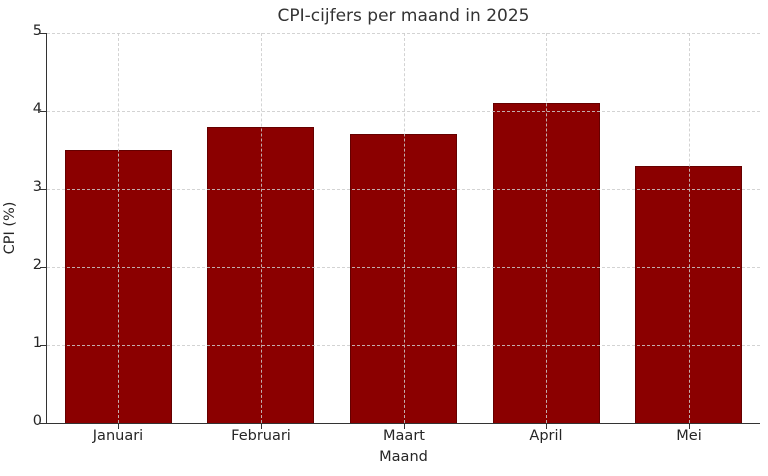  What do you see at coordinates (261, 436) in the screenshot?
I see `x-tick-label-februari: Februari` at bounding box center [261, 436].